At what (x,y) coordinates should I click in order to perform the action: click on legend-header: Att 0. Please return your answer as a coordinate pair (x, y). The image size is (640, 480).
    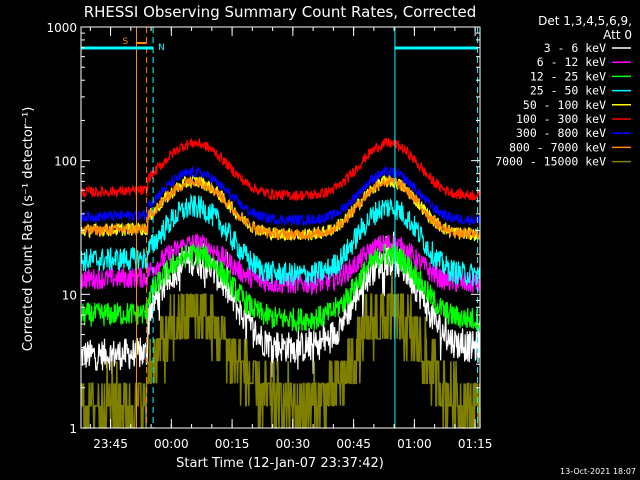
    Looking at the image, I should click on (617, 35).